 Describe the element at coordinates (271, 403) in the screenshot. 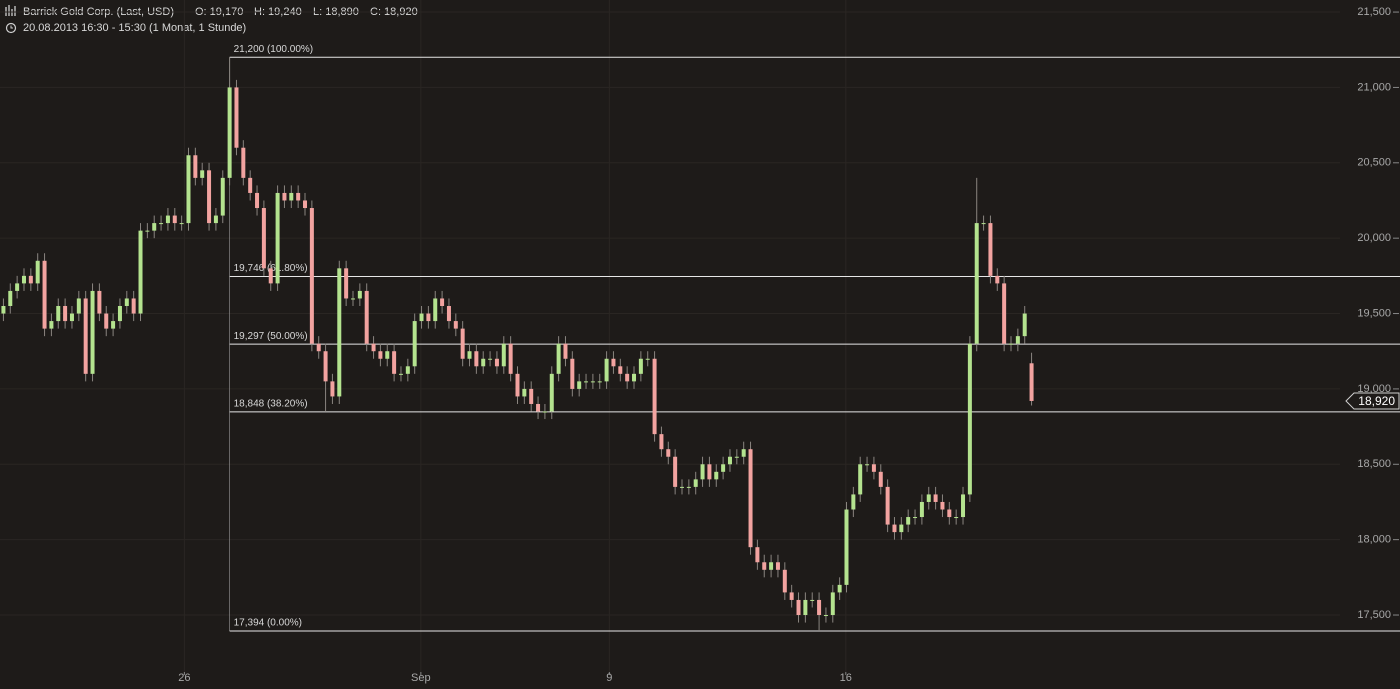

I see `fib-label: 18,848 (38.20%)` at that location.